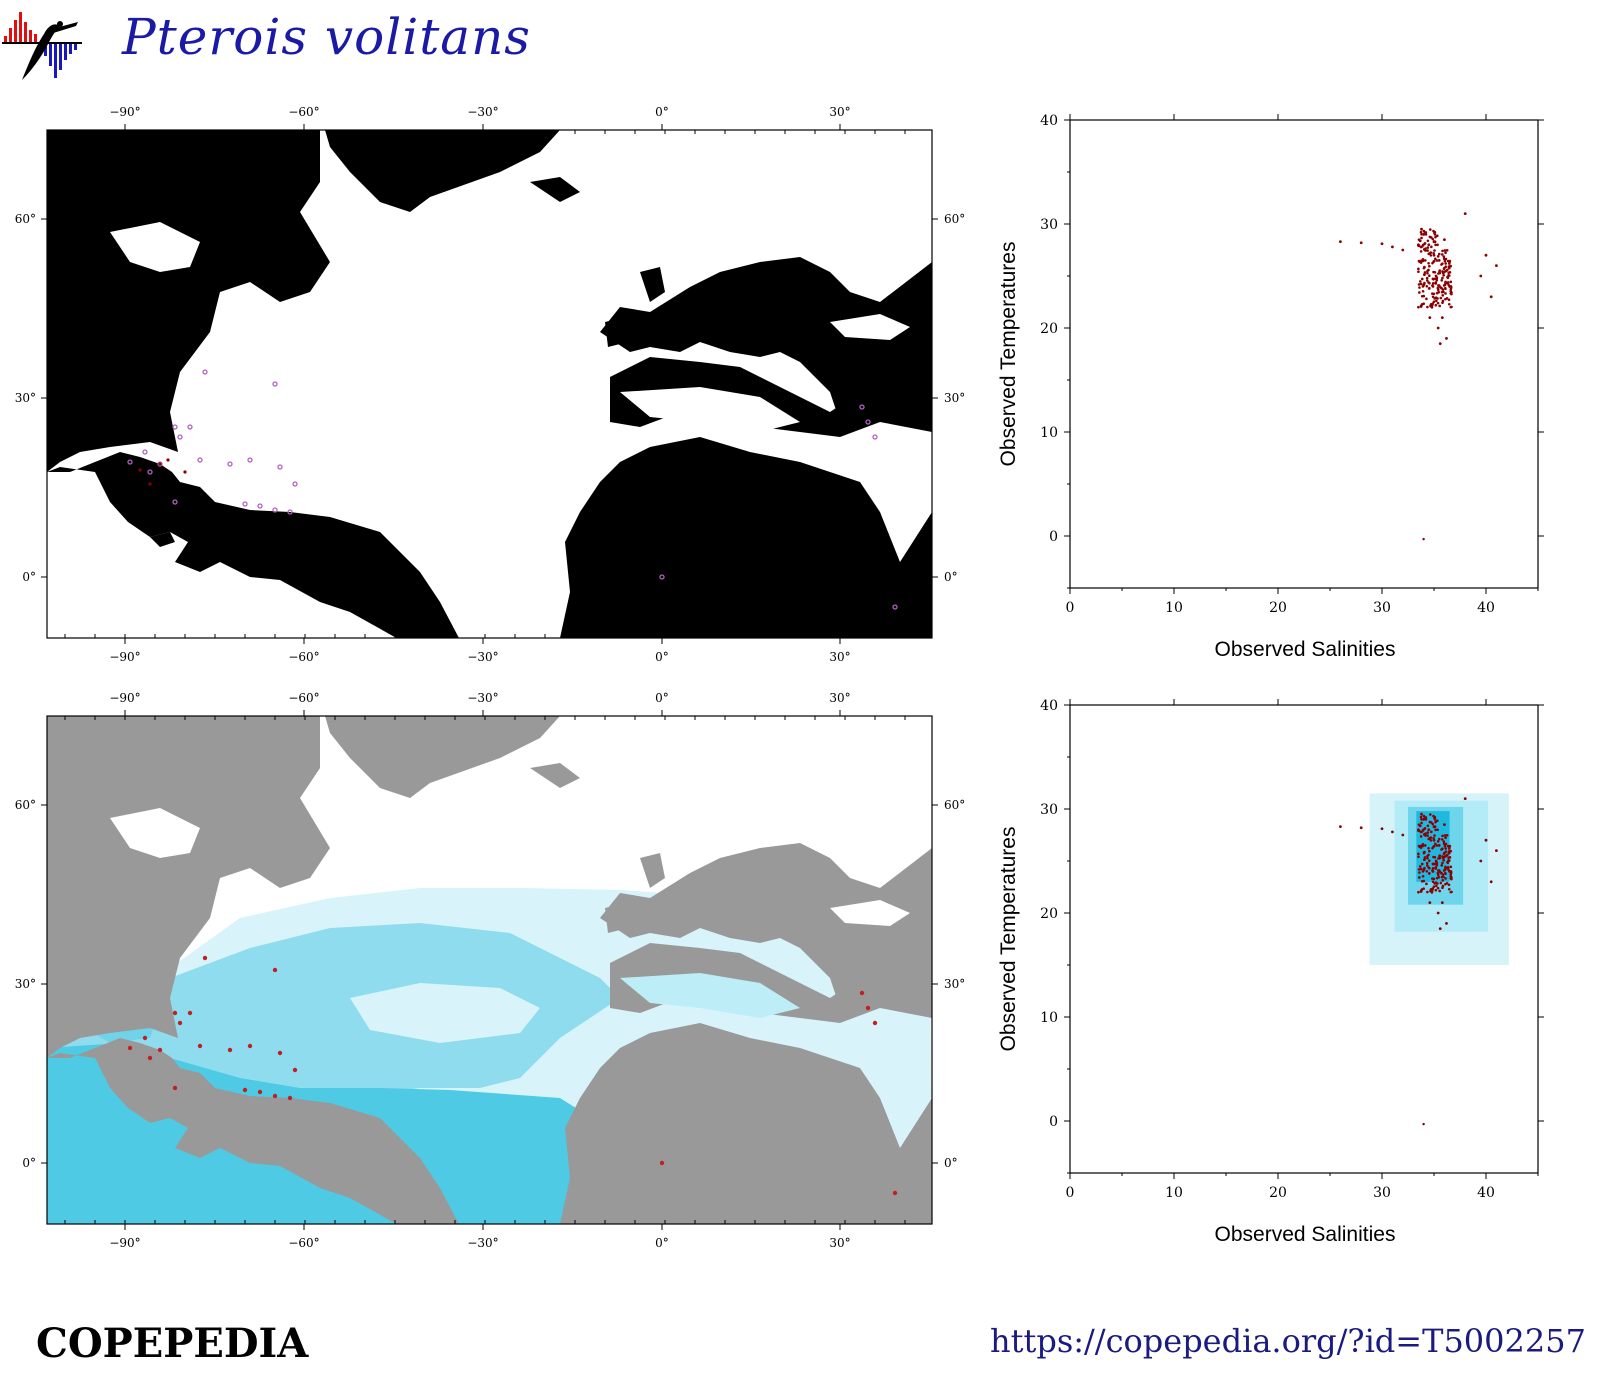 The image size is (1607, 1391). Describe the element at coordinates (1304, 354) in the screenshot. I see `plot-frame` at that location.